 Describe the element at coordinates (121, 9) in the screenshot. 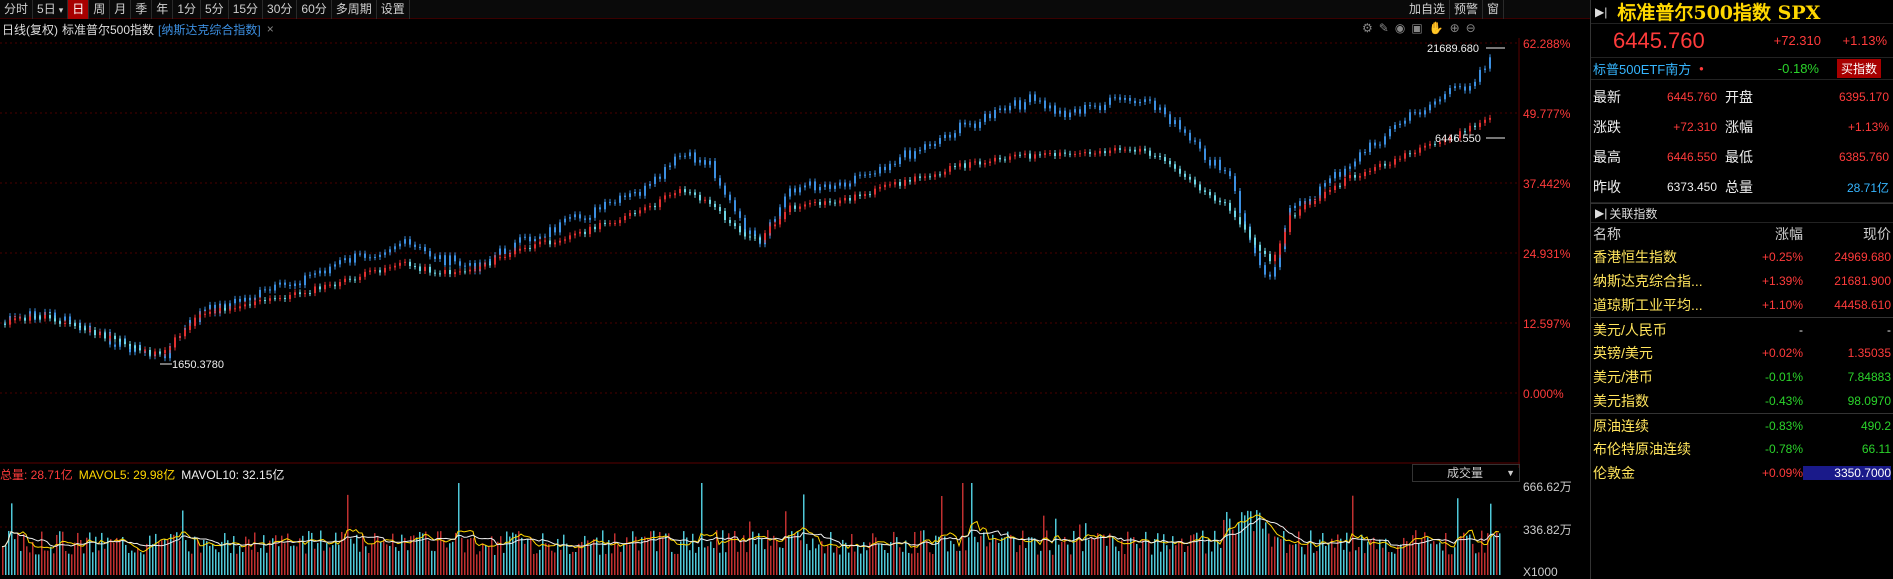

I see `period-4: 月` at that location.